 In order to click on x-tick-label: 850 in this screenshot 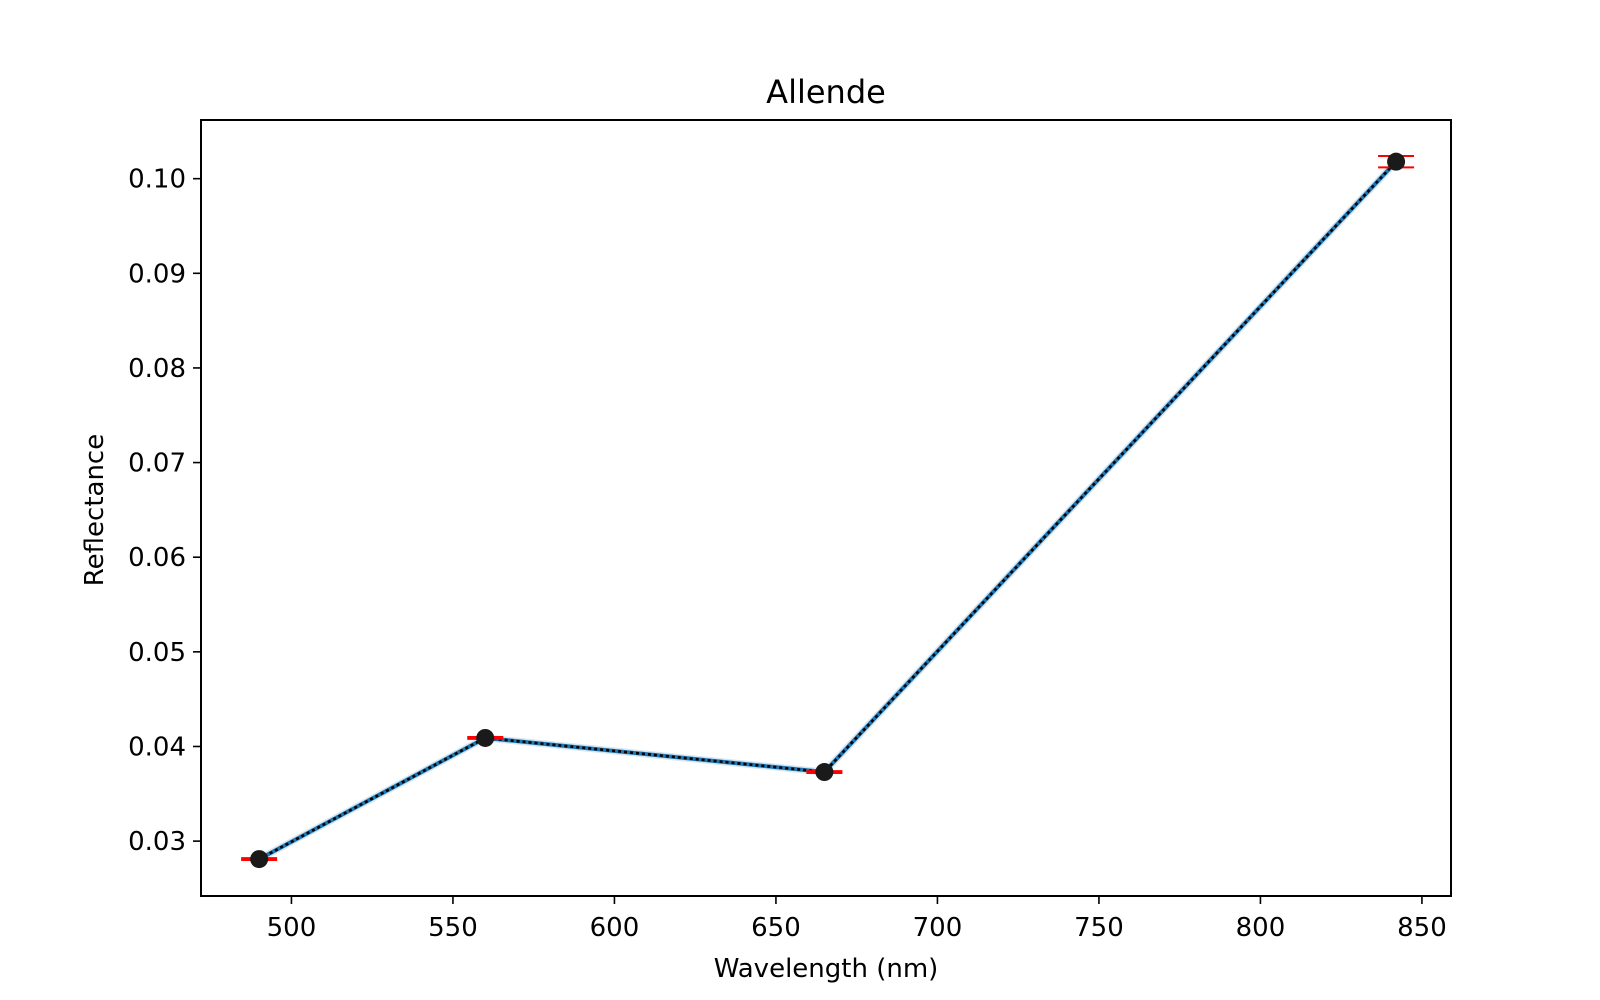, I will do `click(1422, 928)`.